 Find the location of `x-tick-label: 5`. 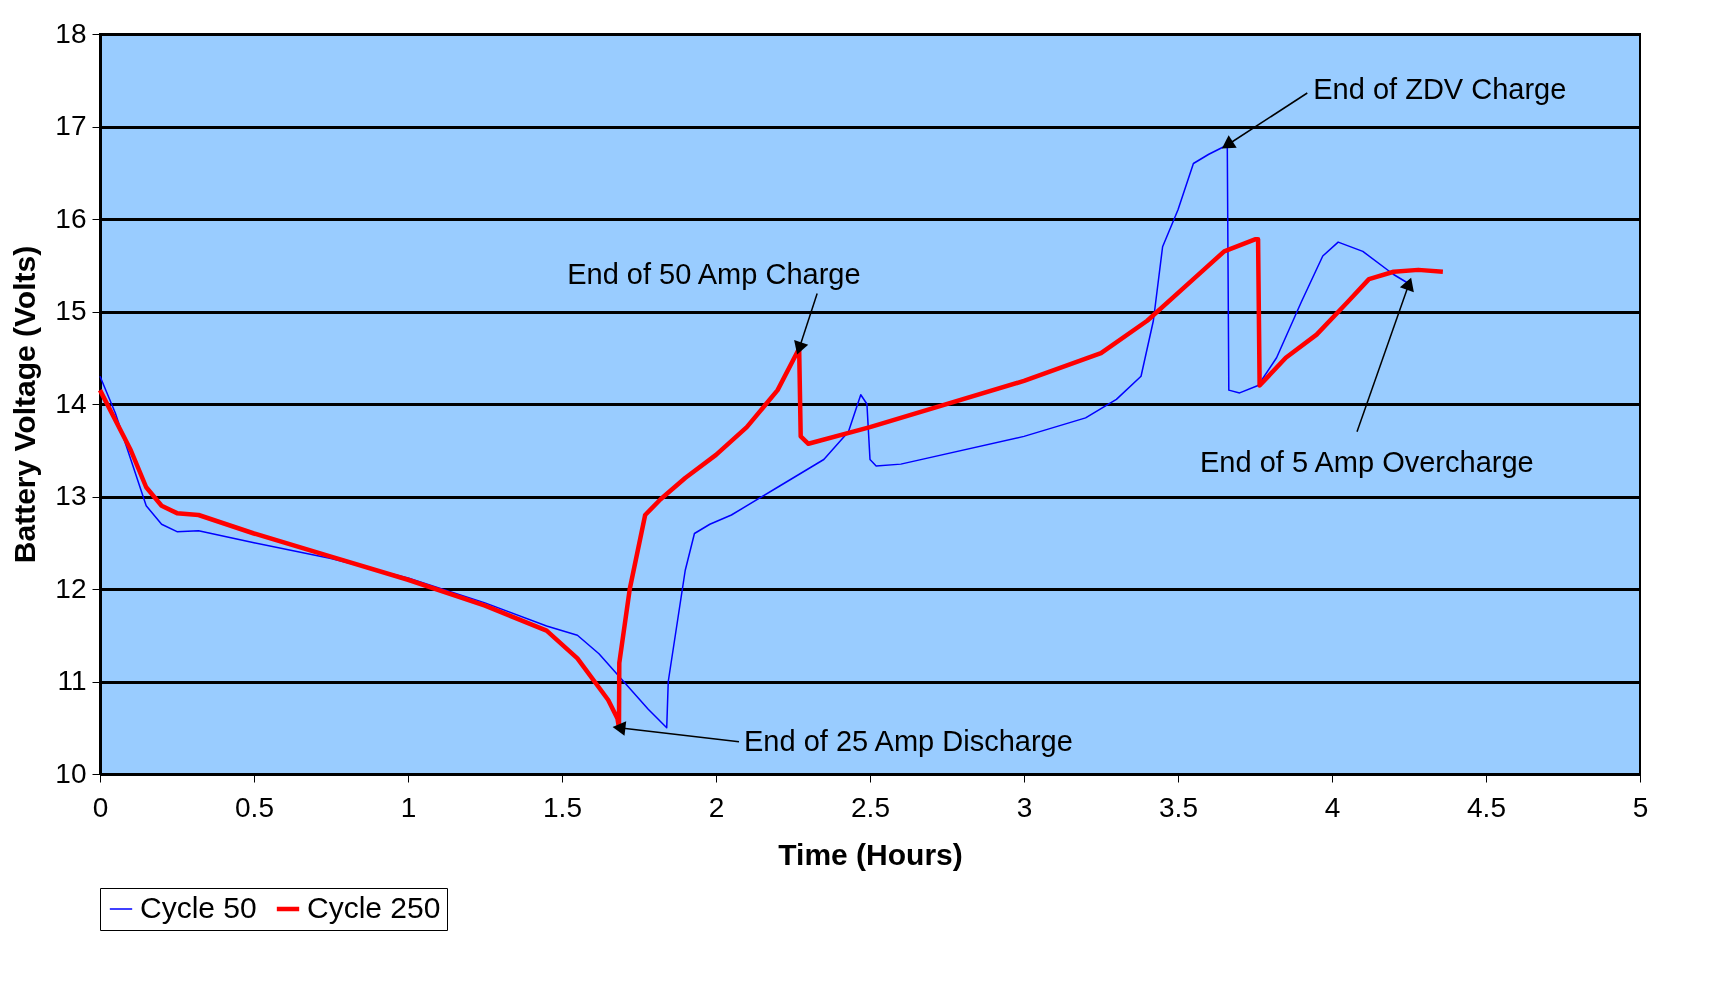

x-tick-label: 5 is located at coordinates (1640, 807).